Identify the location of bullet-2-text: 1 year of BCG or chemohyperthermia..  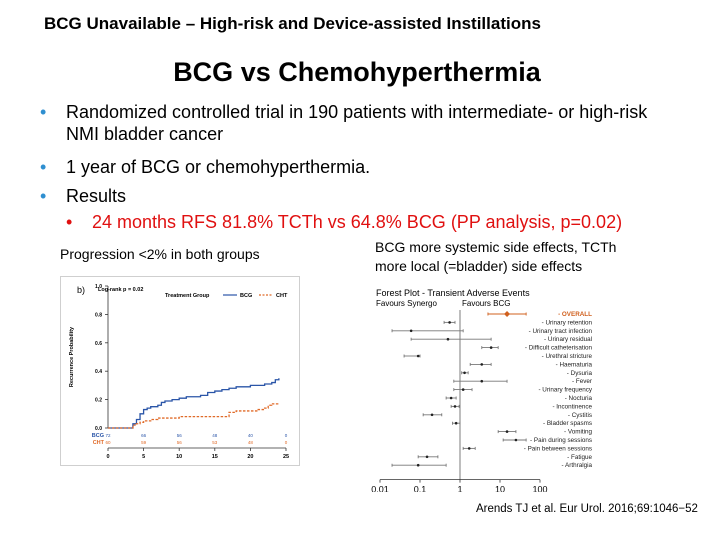
(218, 167).